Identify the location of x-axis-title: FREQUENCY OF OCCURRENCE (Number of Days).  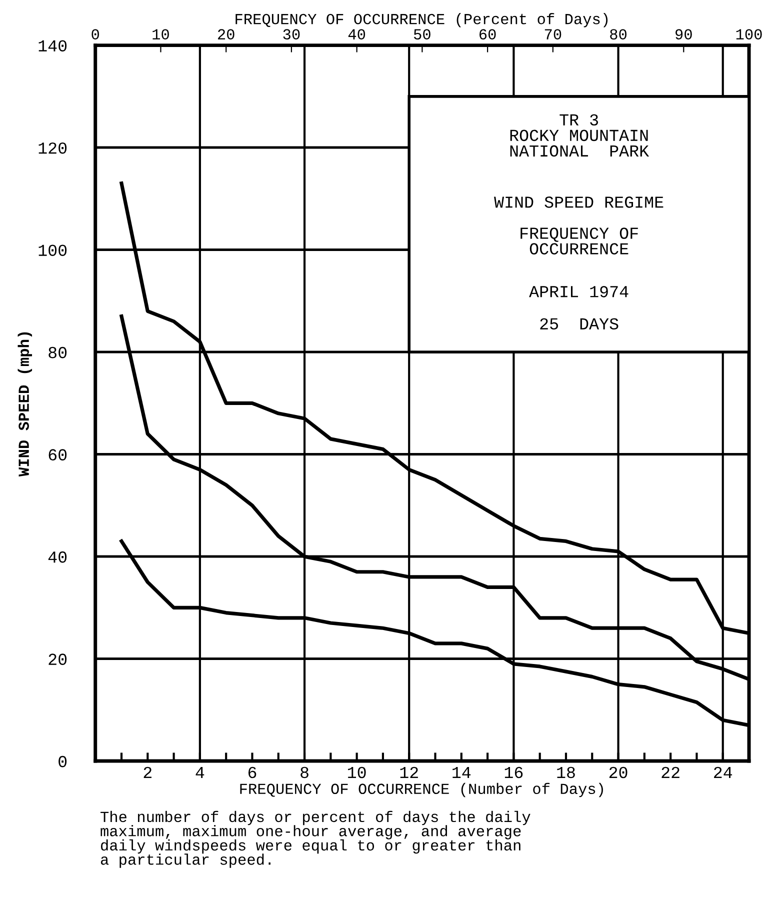
(421, 790).